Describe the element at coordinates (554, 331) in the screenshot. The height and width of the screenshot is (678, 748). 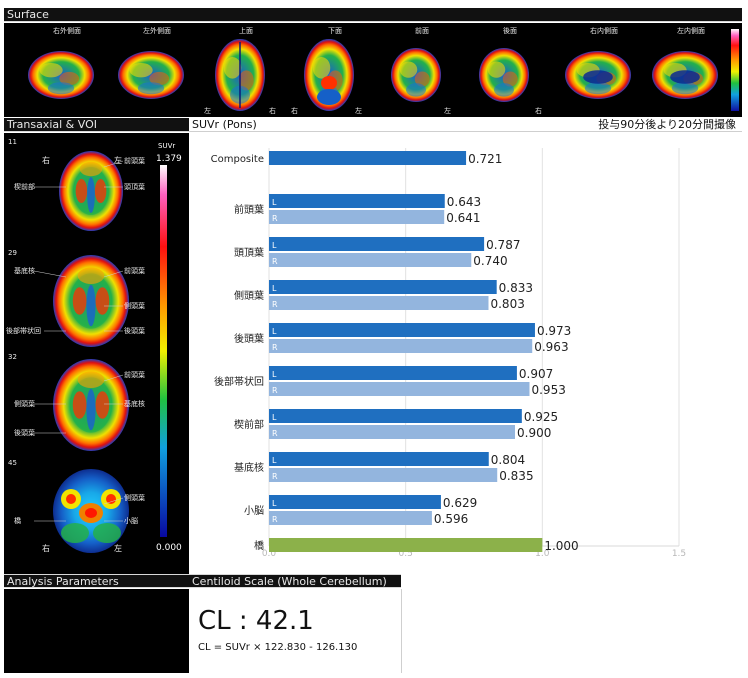
I see `bar-value-label: 0.973` at that location.